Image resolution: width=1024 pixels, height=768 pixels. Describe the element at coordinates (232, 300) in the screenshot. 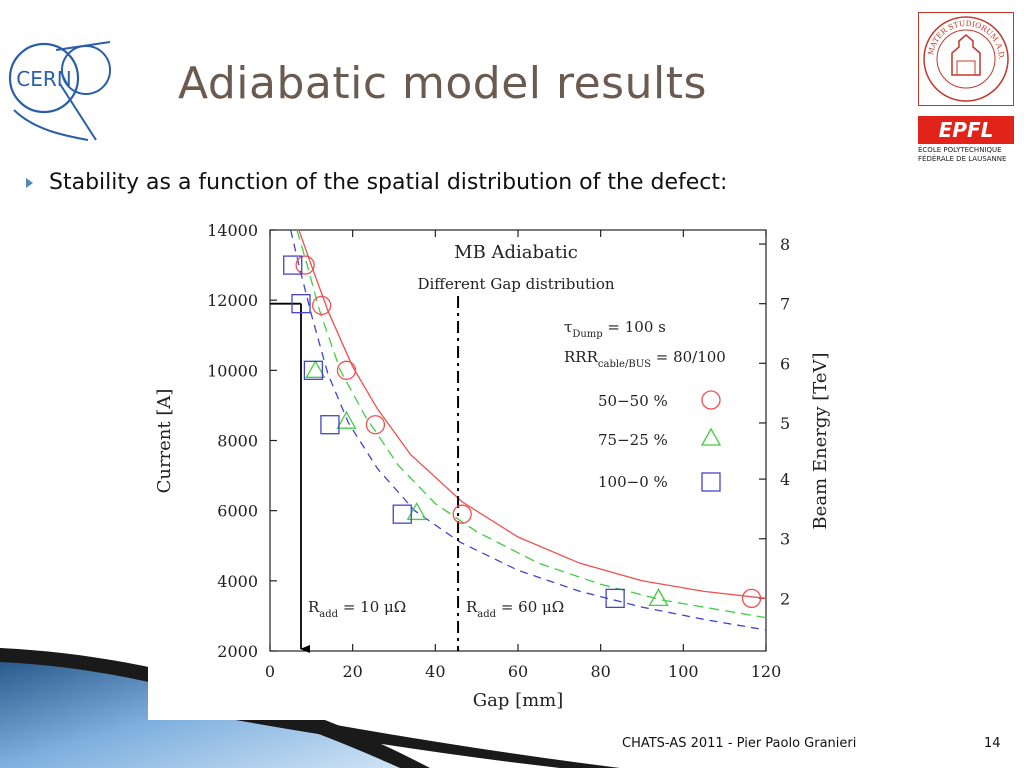

I see `y-tick-label: 12000` at that location.